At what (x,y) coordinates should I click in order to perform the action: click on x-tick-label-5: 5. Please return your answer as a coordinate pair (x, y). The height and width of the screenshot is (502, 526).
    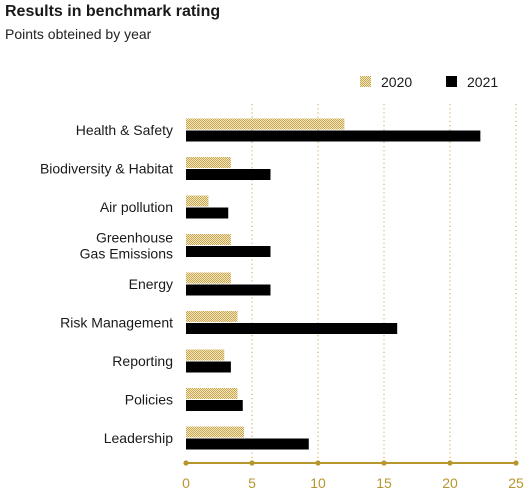
    Looking at the image, I should click on (252, 483).